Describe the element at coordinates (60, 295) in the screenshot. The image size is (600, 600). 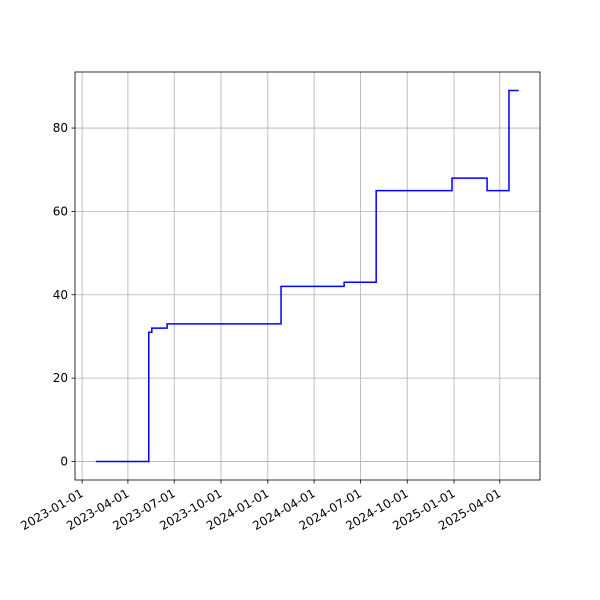
I see `y-tick-label: 40` at that location.